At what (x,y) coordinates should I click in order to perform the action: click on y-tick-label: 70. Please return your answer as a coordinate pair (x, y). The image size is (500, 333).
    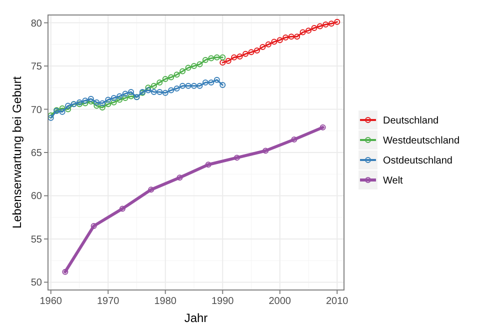
    Looking at the image, I should click on (36, 110).